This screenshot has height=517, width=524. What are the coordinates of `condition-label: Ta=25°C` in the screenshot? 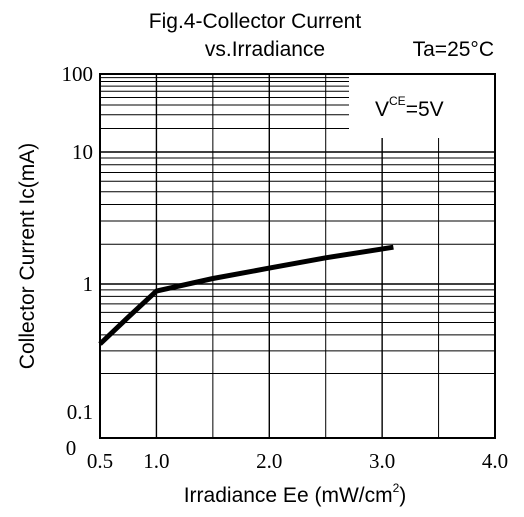 It's located at (453, 49).